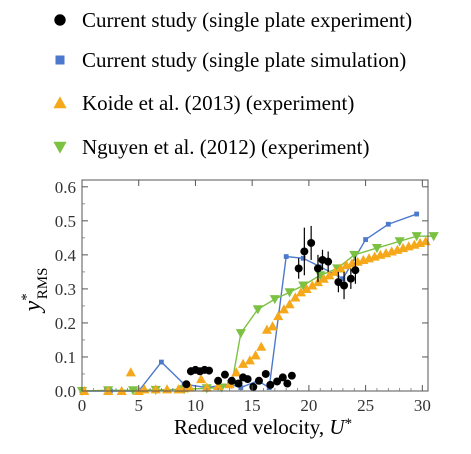 The height and width of the screenshot is (454, 471). I want to click on y-tick-label: 0.3, so click(65, 289).